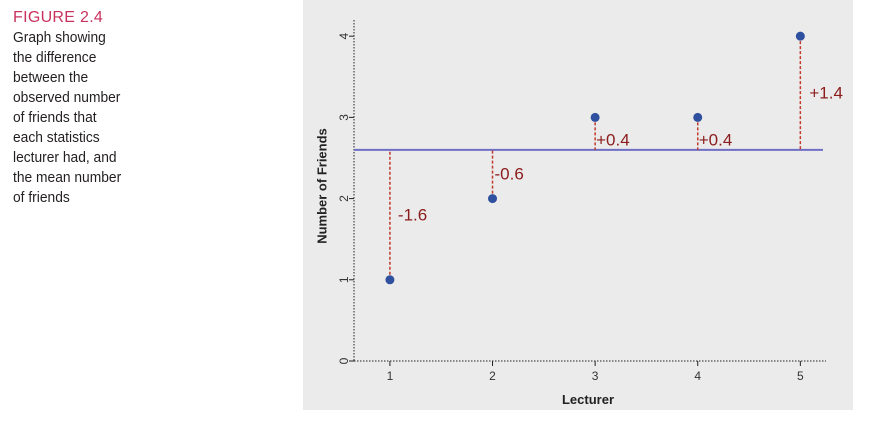 The height and width of the screenshot is (428, 876). Describe the element at coordinates (67, 177) in the screenshot. I see `caption-line: the mean number` at that location.